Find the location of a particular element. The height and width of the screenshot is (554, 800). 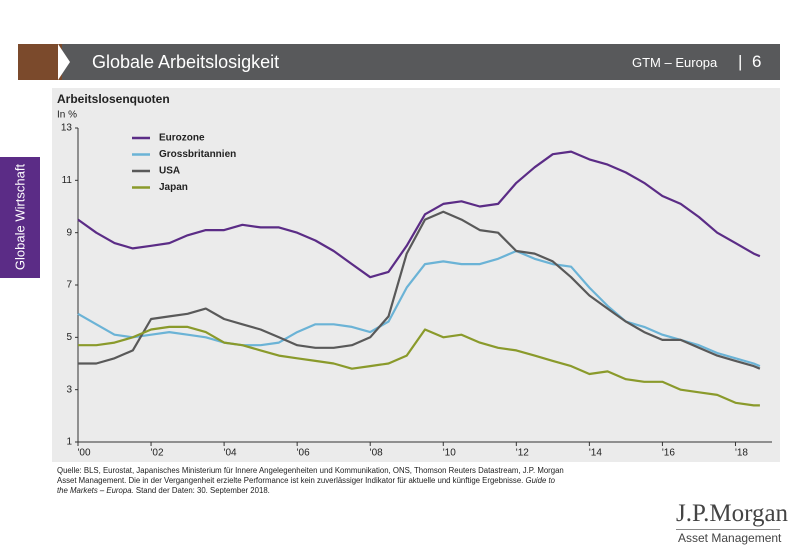

x-tick-label: '12 is located at coordinates (522, 453).